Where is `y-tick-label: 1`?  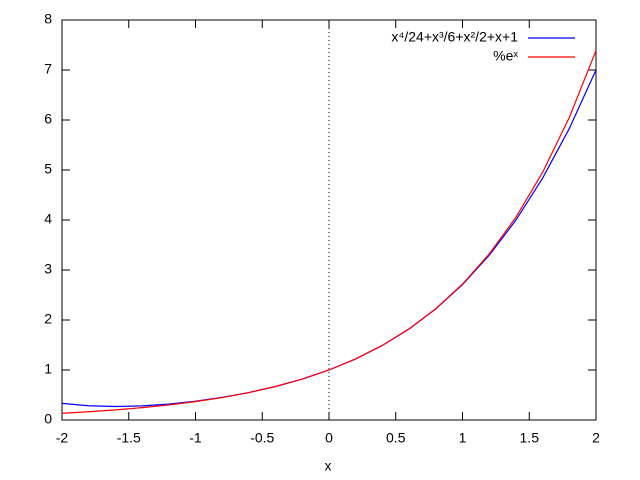 y-tick-label: 1 is located at coordinates (48, 369).